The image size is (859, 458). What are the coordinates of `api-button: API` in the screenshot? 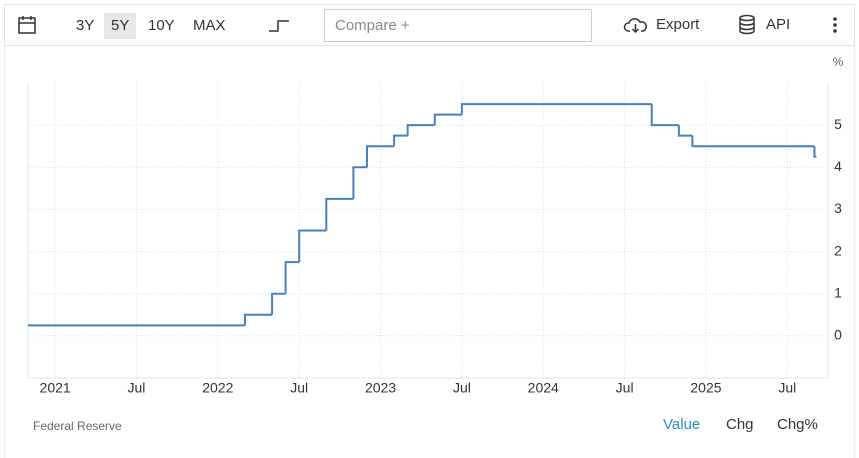 It's located at (778, 24).